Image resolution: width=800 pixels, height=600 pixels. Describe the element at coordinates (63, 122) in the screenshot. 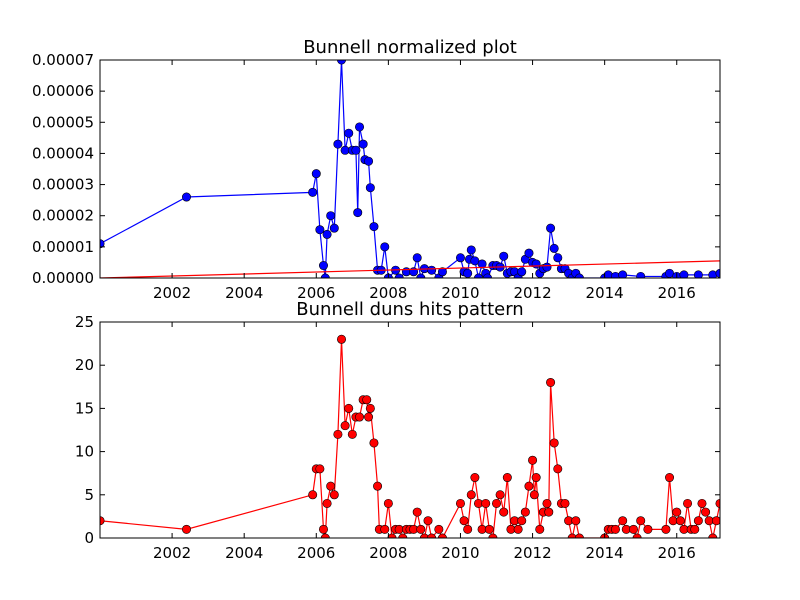

I see `chart-0-y-tick-label-5: 0.00005` at that location.